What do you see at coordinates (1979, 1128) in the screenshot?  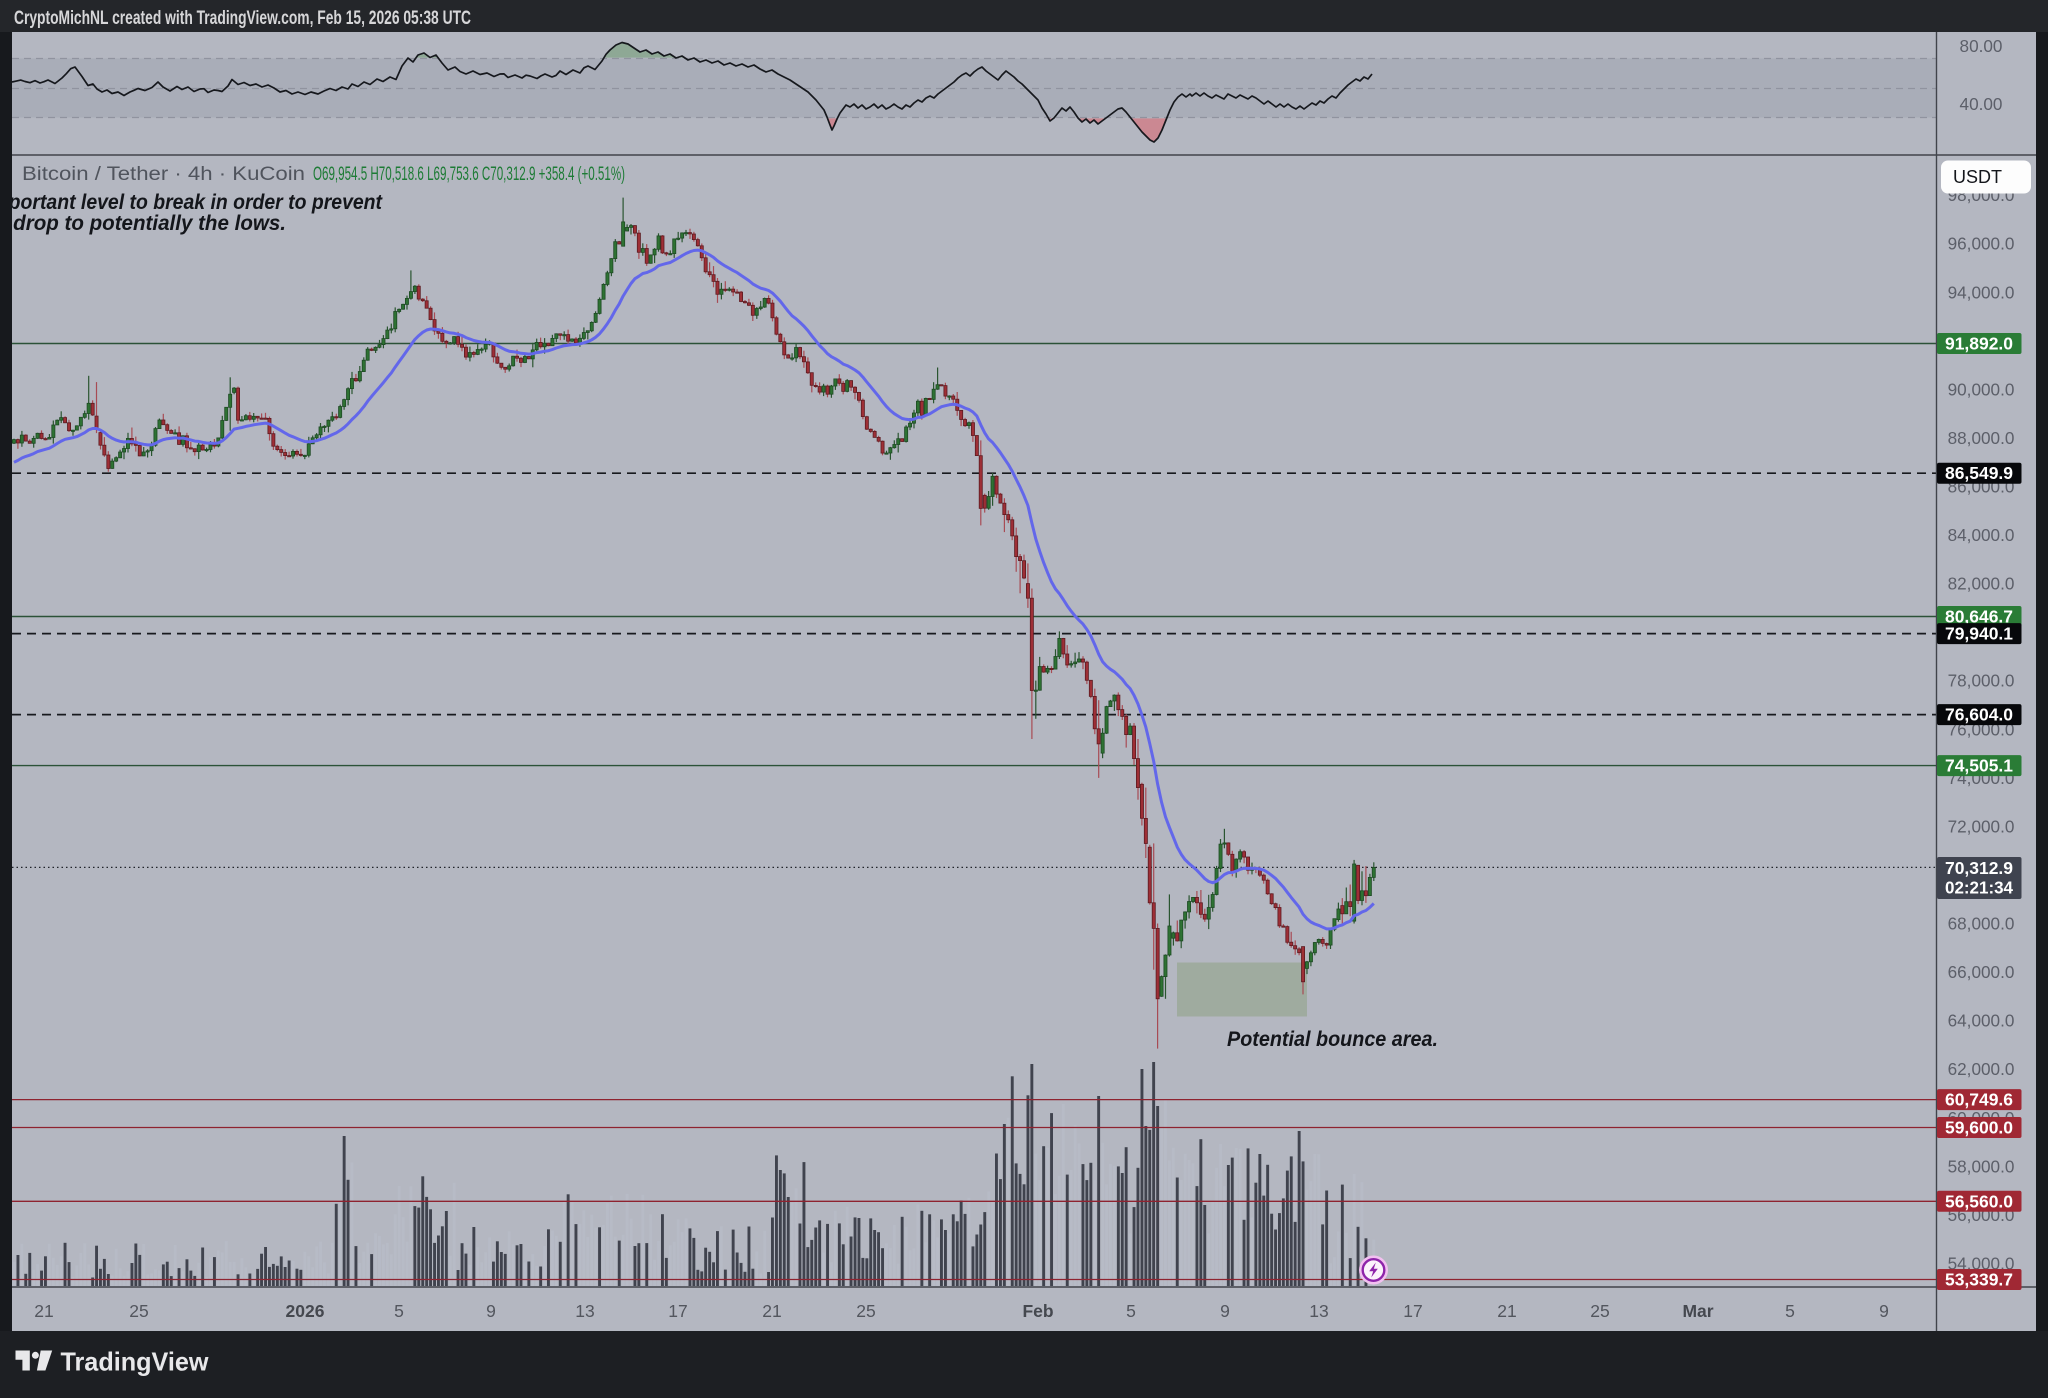 I see `svg-text: 59,600.0` at bounding box center [1979, 1128].